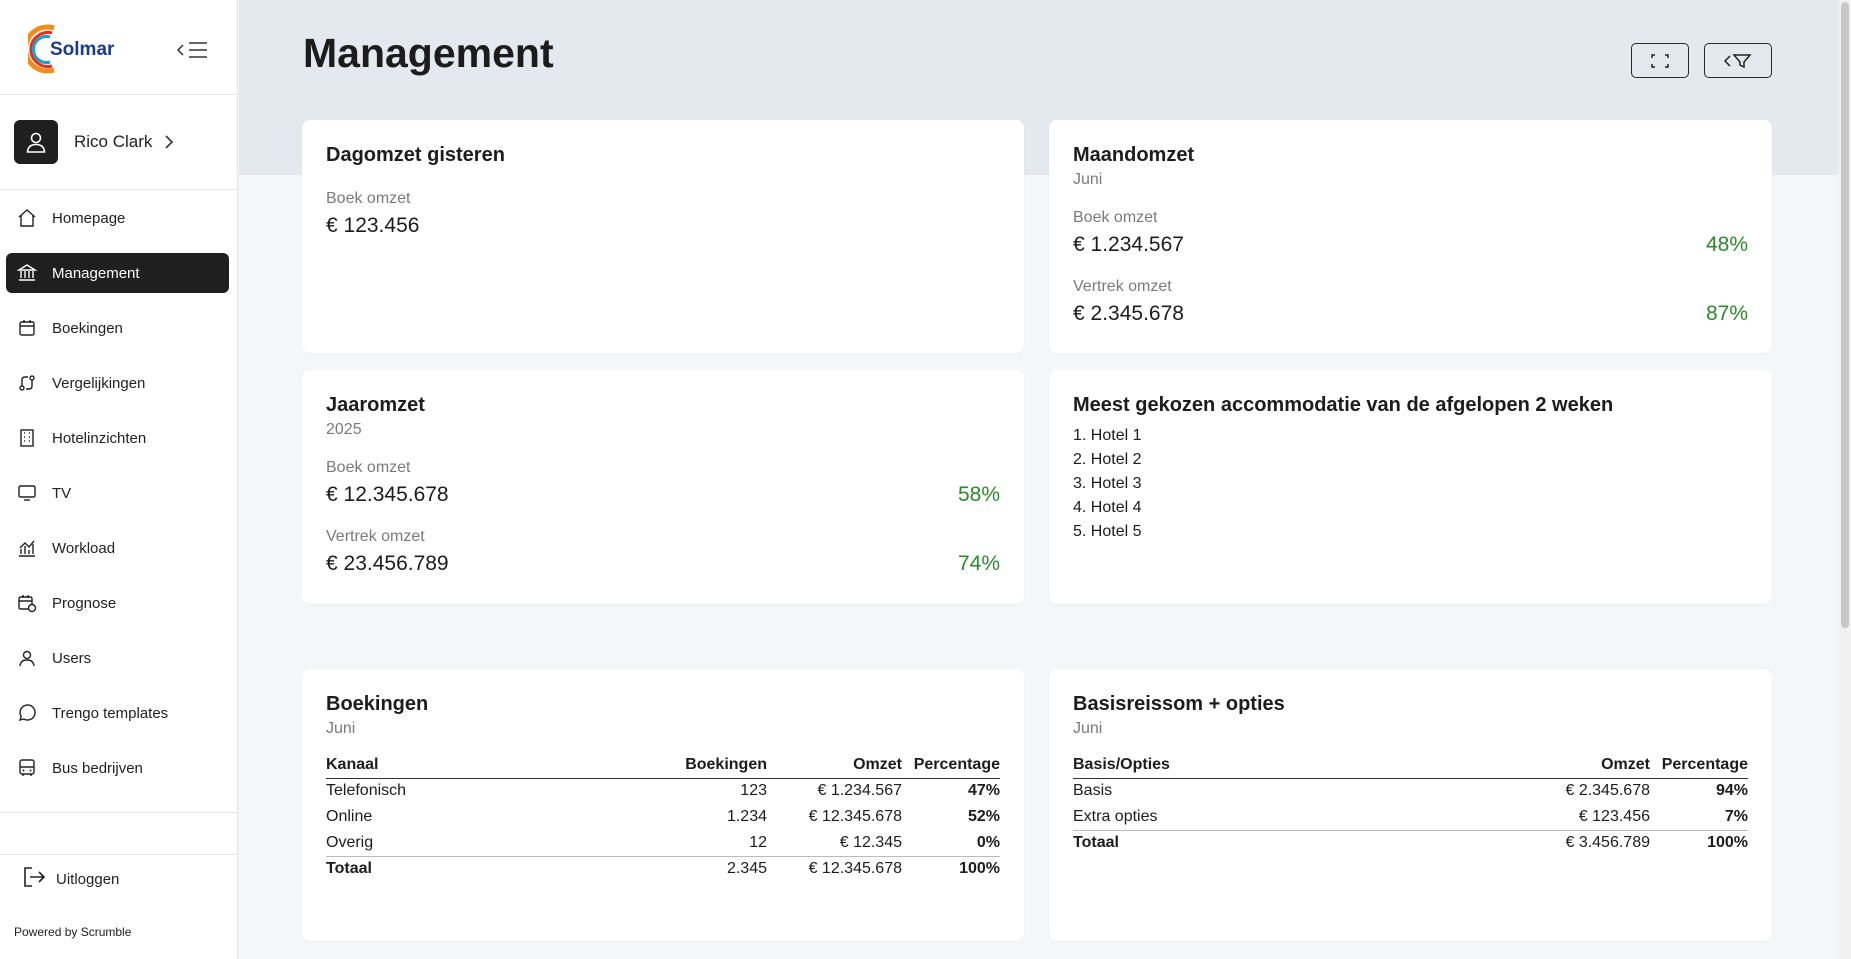 The height and width of the screenshot is (959, 1851). Describe the element at coordinates (36, 142) in the screenshot. I see `avatar` at that location.